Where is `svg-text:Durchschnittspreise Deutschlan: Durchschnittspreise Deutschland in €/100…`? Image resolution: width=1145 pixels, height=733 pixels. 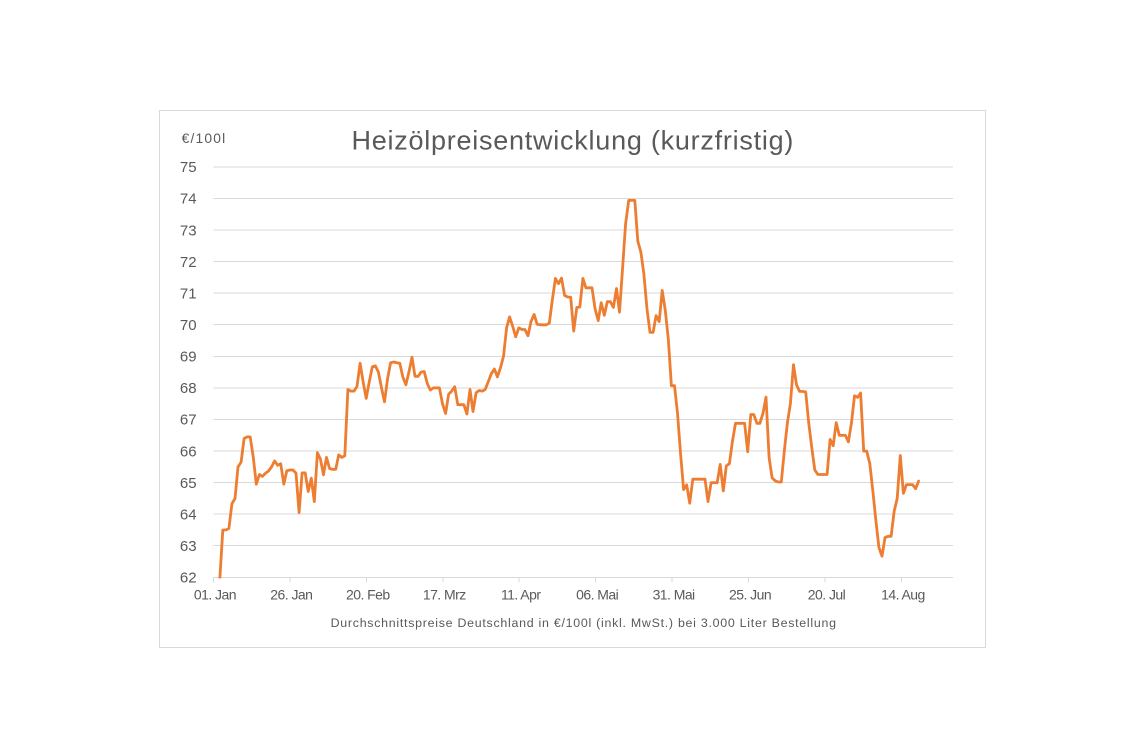 svg-text:Durchschnittspreise Deutschlan: Durchschnittspreise Deutschland in €/100… is located at coordinates (584, 622).